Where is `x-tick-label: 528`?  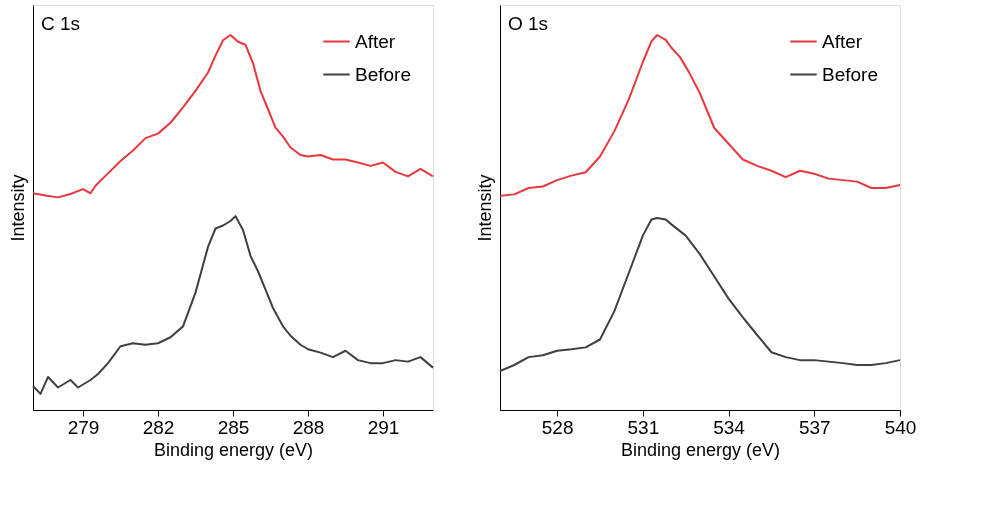
x-tick-label: 528 is located at coordinates (557, 427).